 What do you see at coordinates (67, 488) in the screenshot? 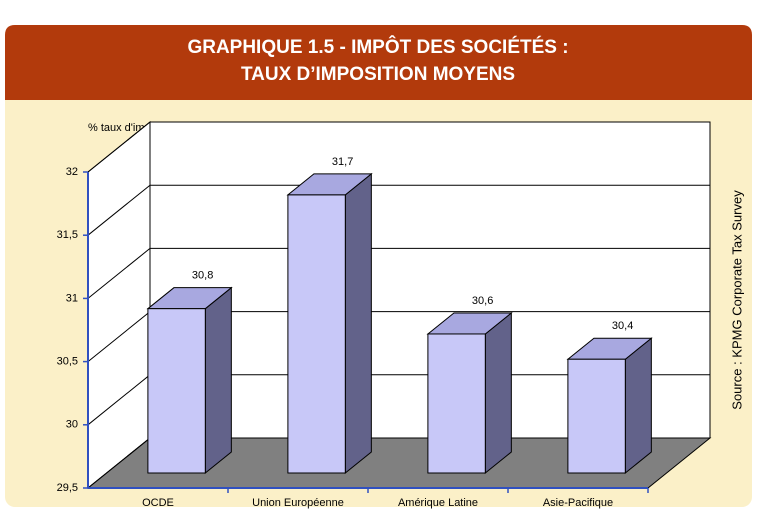
I see `y-tick-label: 29,5` at bounding box center [67, 488].